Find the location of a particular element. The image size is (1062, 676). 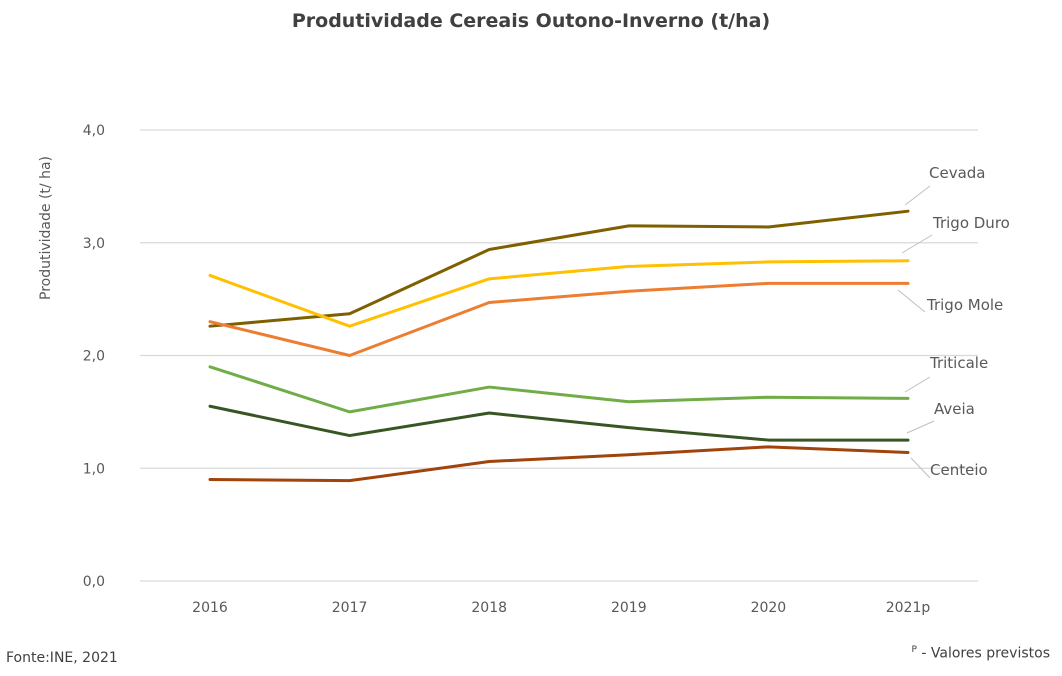

x-tick-label: 2016 is located at coordinates (210, 608).